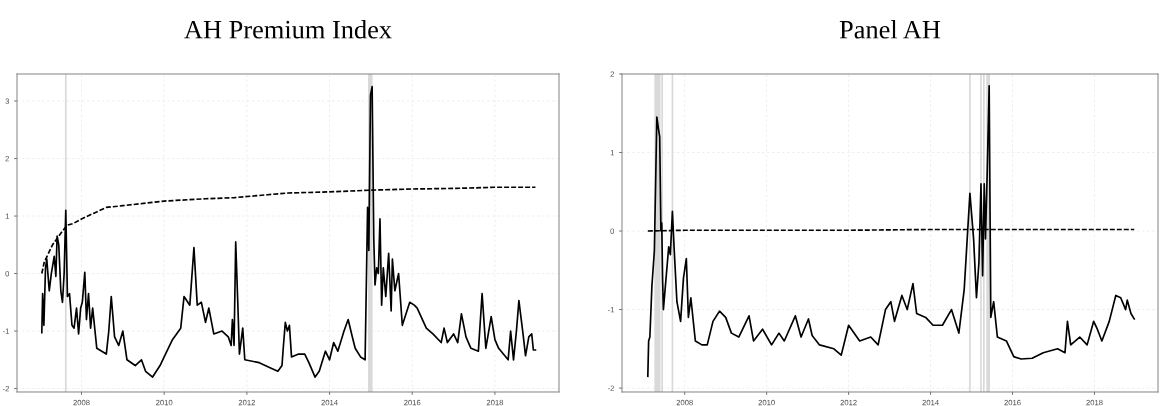 Image resolution: width=1161 pixels, height=406 pixels. Describe the element at coordinates (288, 29) in the screenshot. I see `chart-title: AH Premium Index` at that location.